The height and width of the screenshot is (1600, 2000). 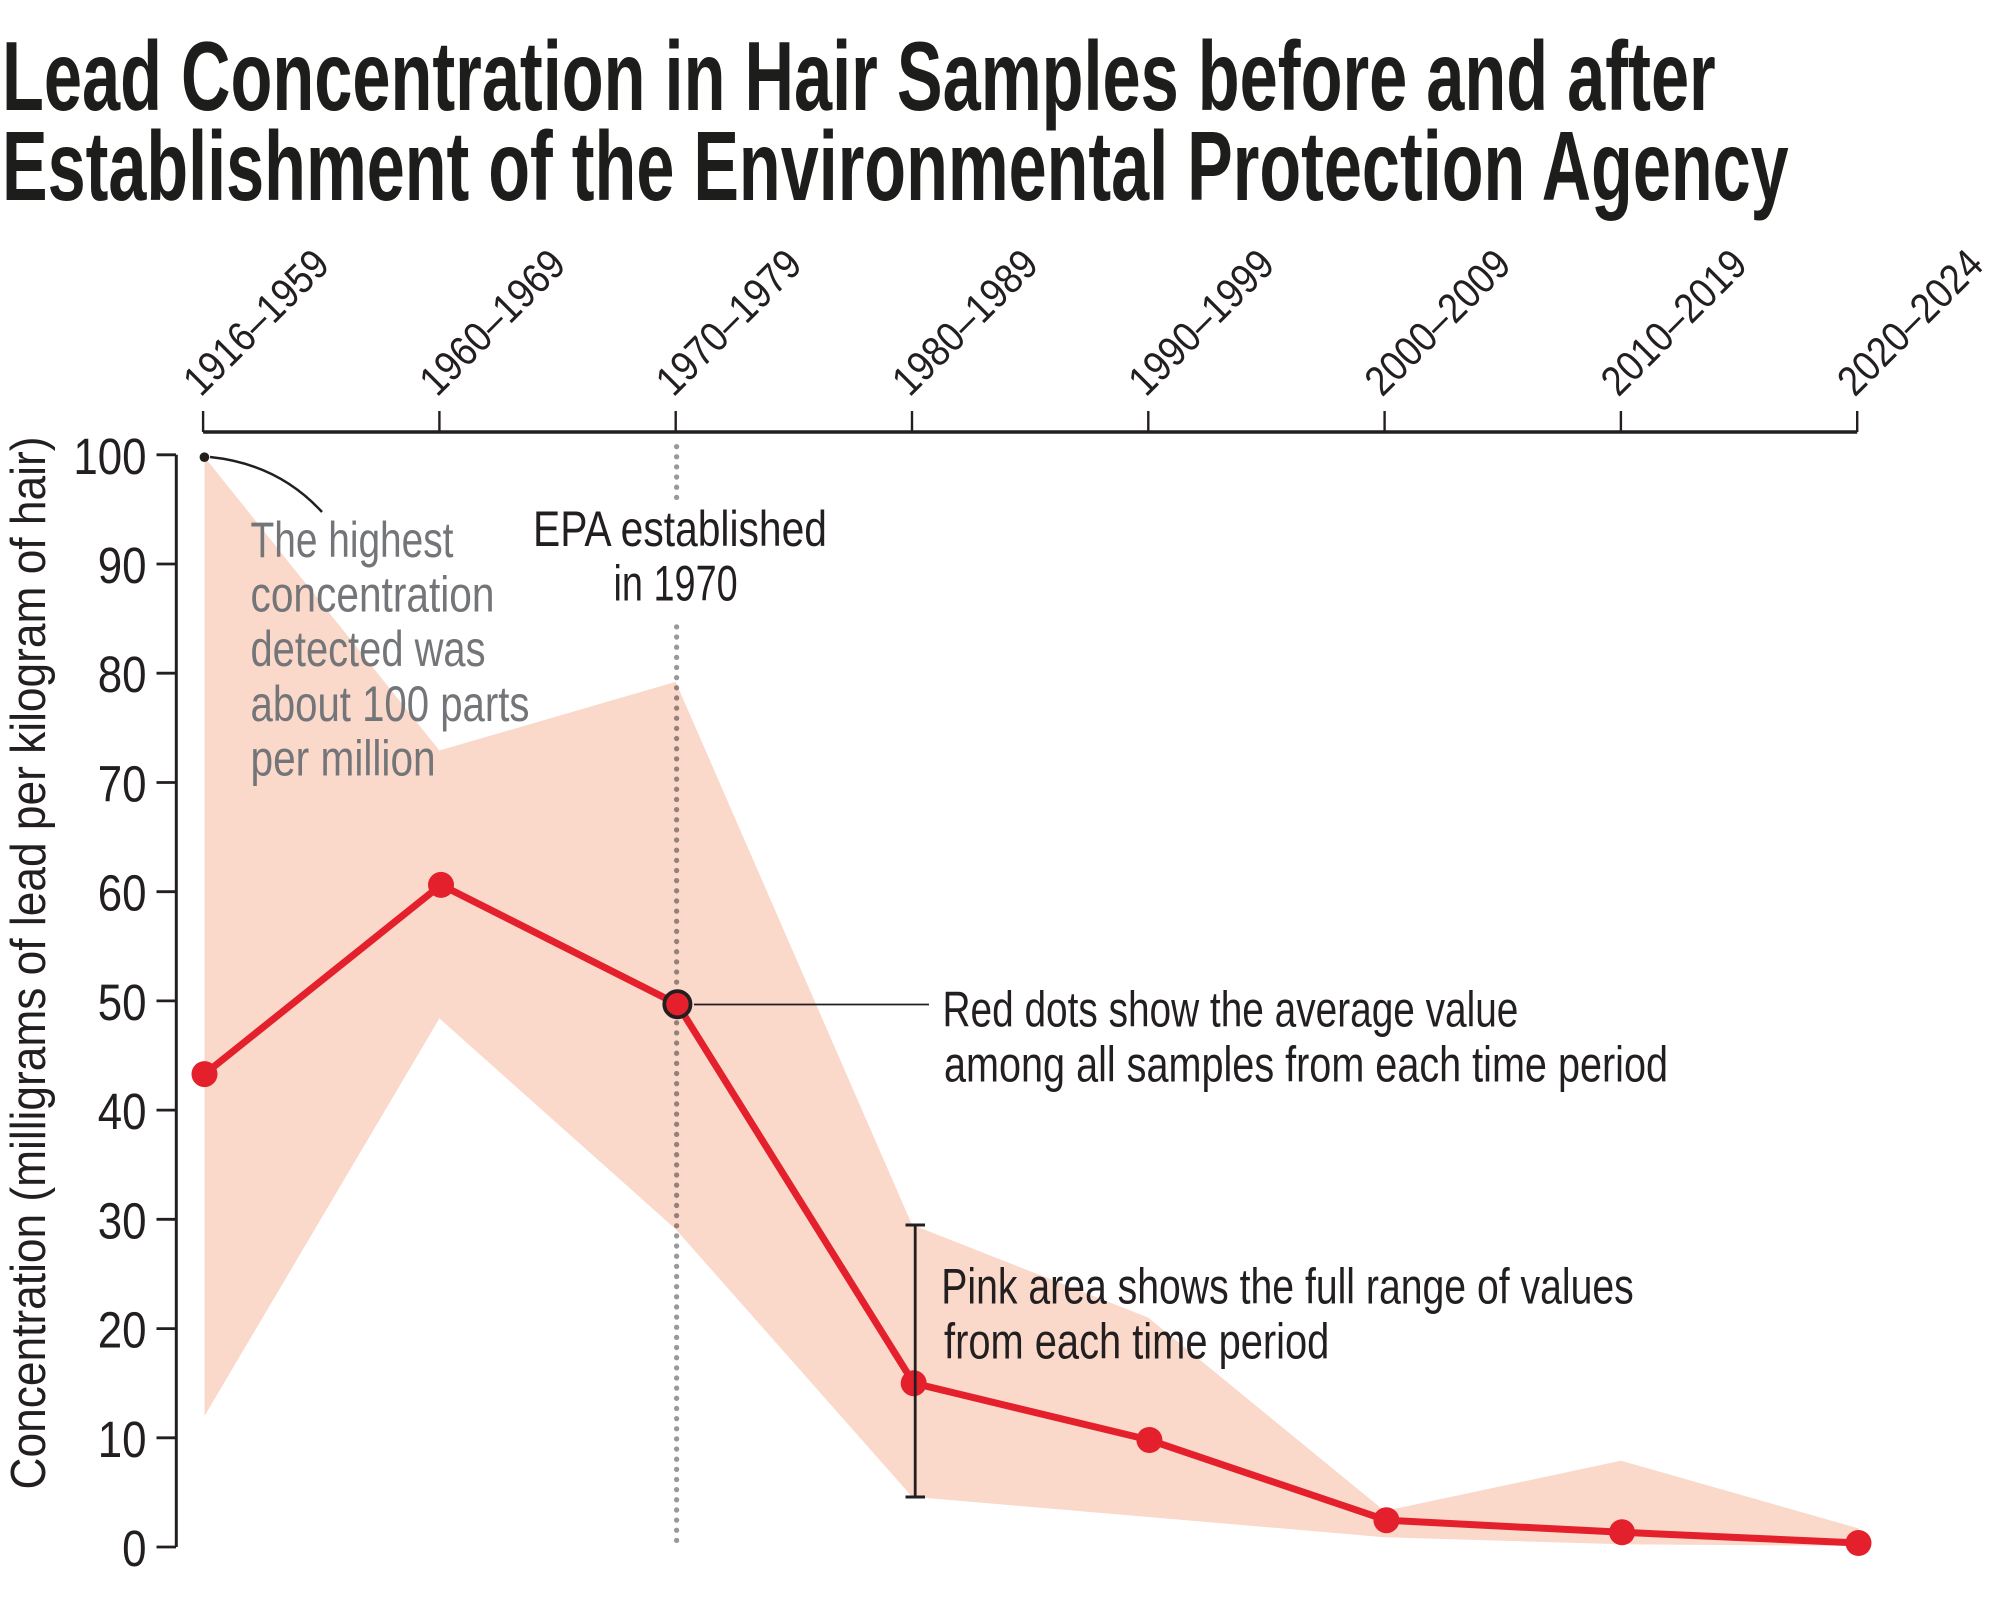 I want to click on svg-text: 10, so click(x=122, y=1440).